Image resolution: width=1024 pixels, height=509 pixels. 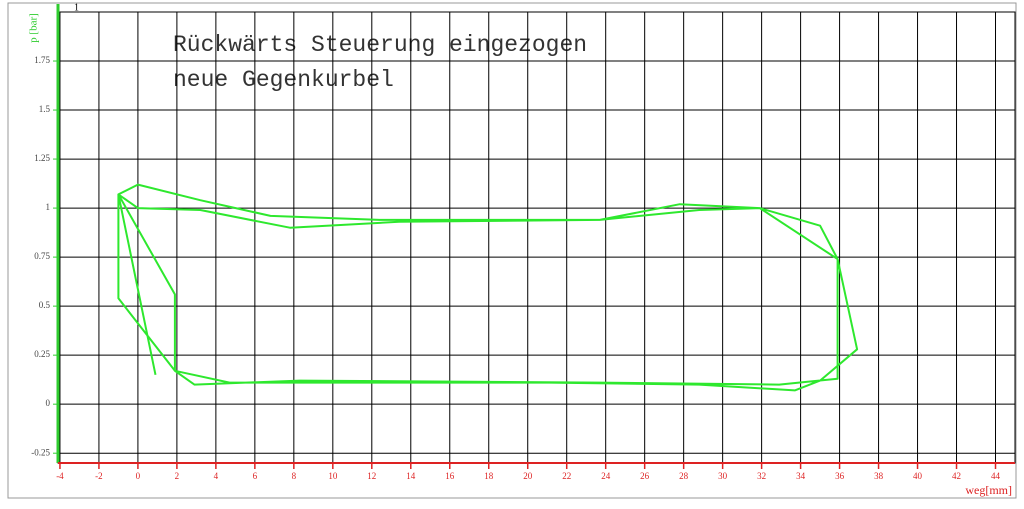 I want to click on x-tick-label: 40, so click(x=918, y=476).